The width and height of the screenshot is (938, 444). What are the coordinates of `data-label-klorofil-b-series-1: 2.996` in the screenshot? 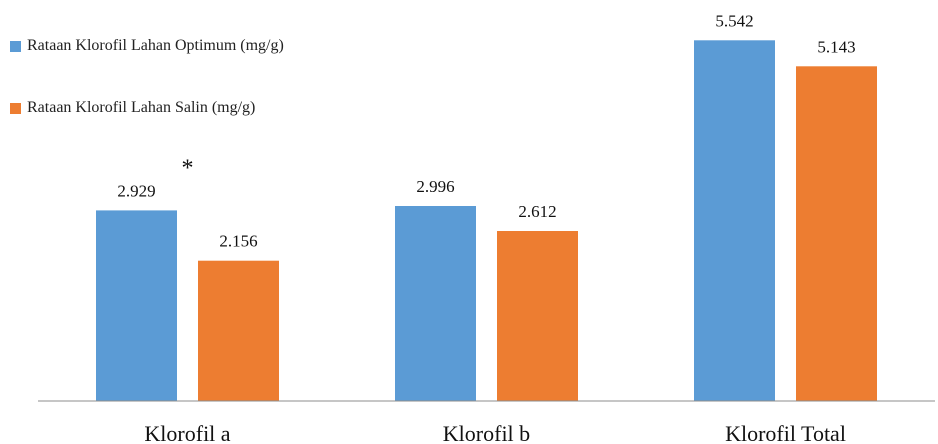 It's located at (435, 186).